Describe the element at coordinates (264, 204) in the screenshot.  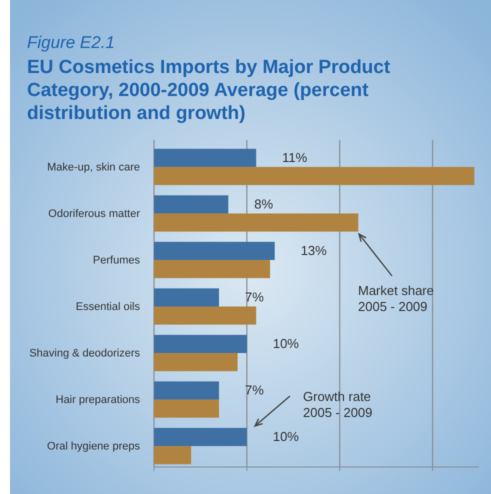
I see `data-label: 8%` at that location.